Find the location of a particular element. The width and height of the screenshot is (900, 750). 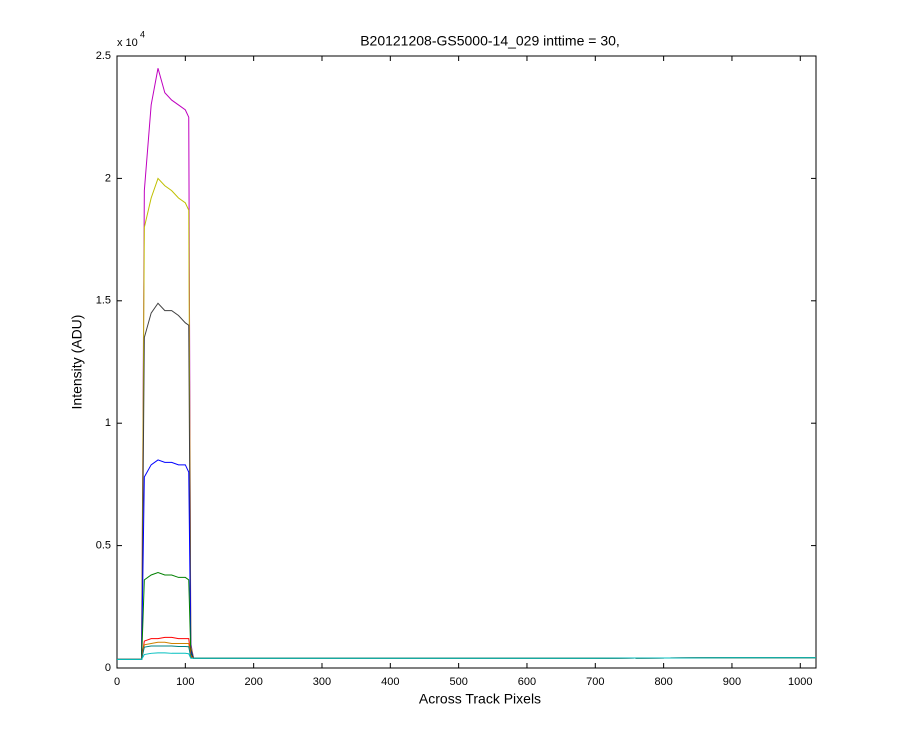

y-multiplier-exponent: 4 is located at coordinates (142, 34).